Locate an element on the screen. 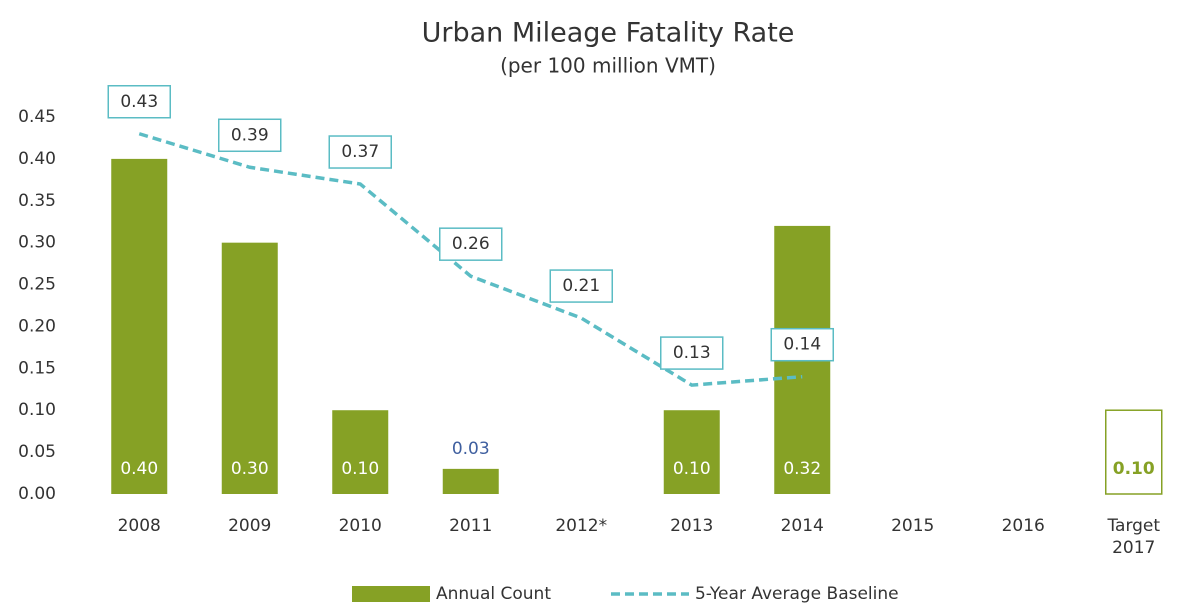 Image resolution: width=1189 pixels, height=605 pixels. x-tick-label: 2015 is located at coordinates (913, 526).